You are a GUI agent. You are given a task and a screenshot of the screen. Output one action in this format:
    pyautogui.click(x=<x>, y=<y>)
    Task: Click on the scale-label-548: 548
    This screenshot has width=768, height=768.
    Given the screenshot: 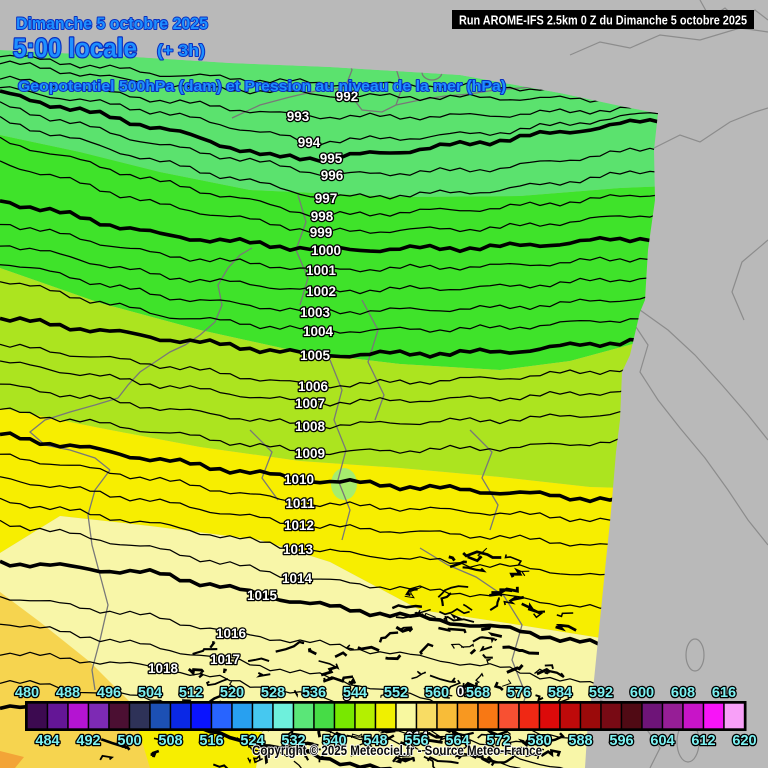 What is the action you would take?
    pyautogui.click(x=375, y=741)
    